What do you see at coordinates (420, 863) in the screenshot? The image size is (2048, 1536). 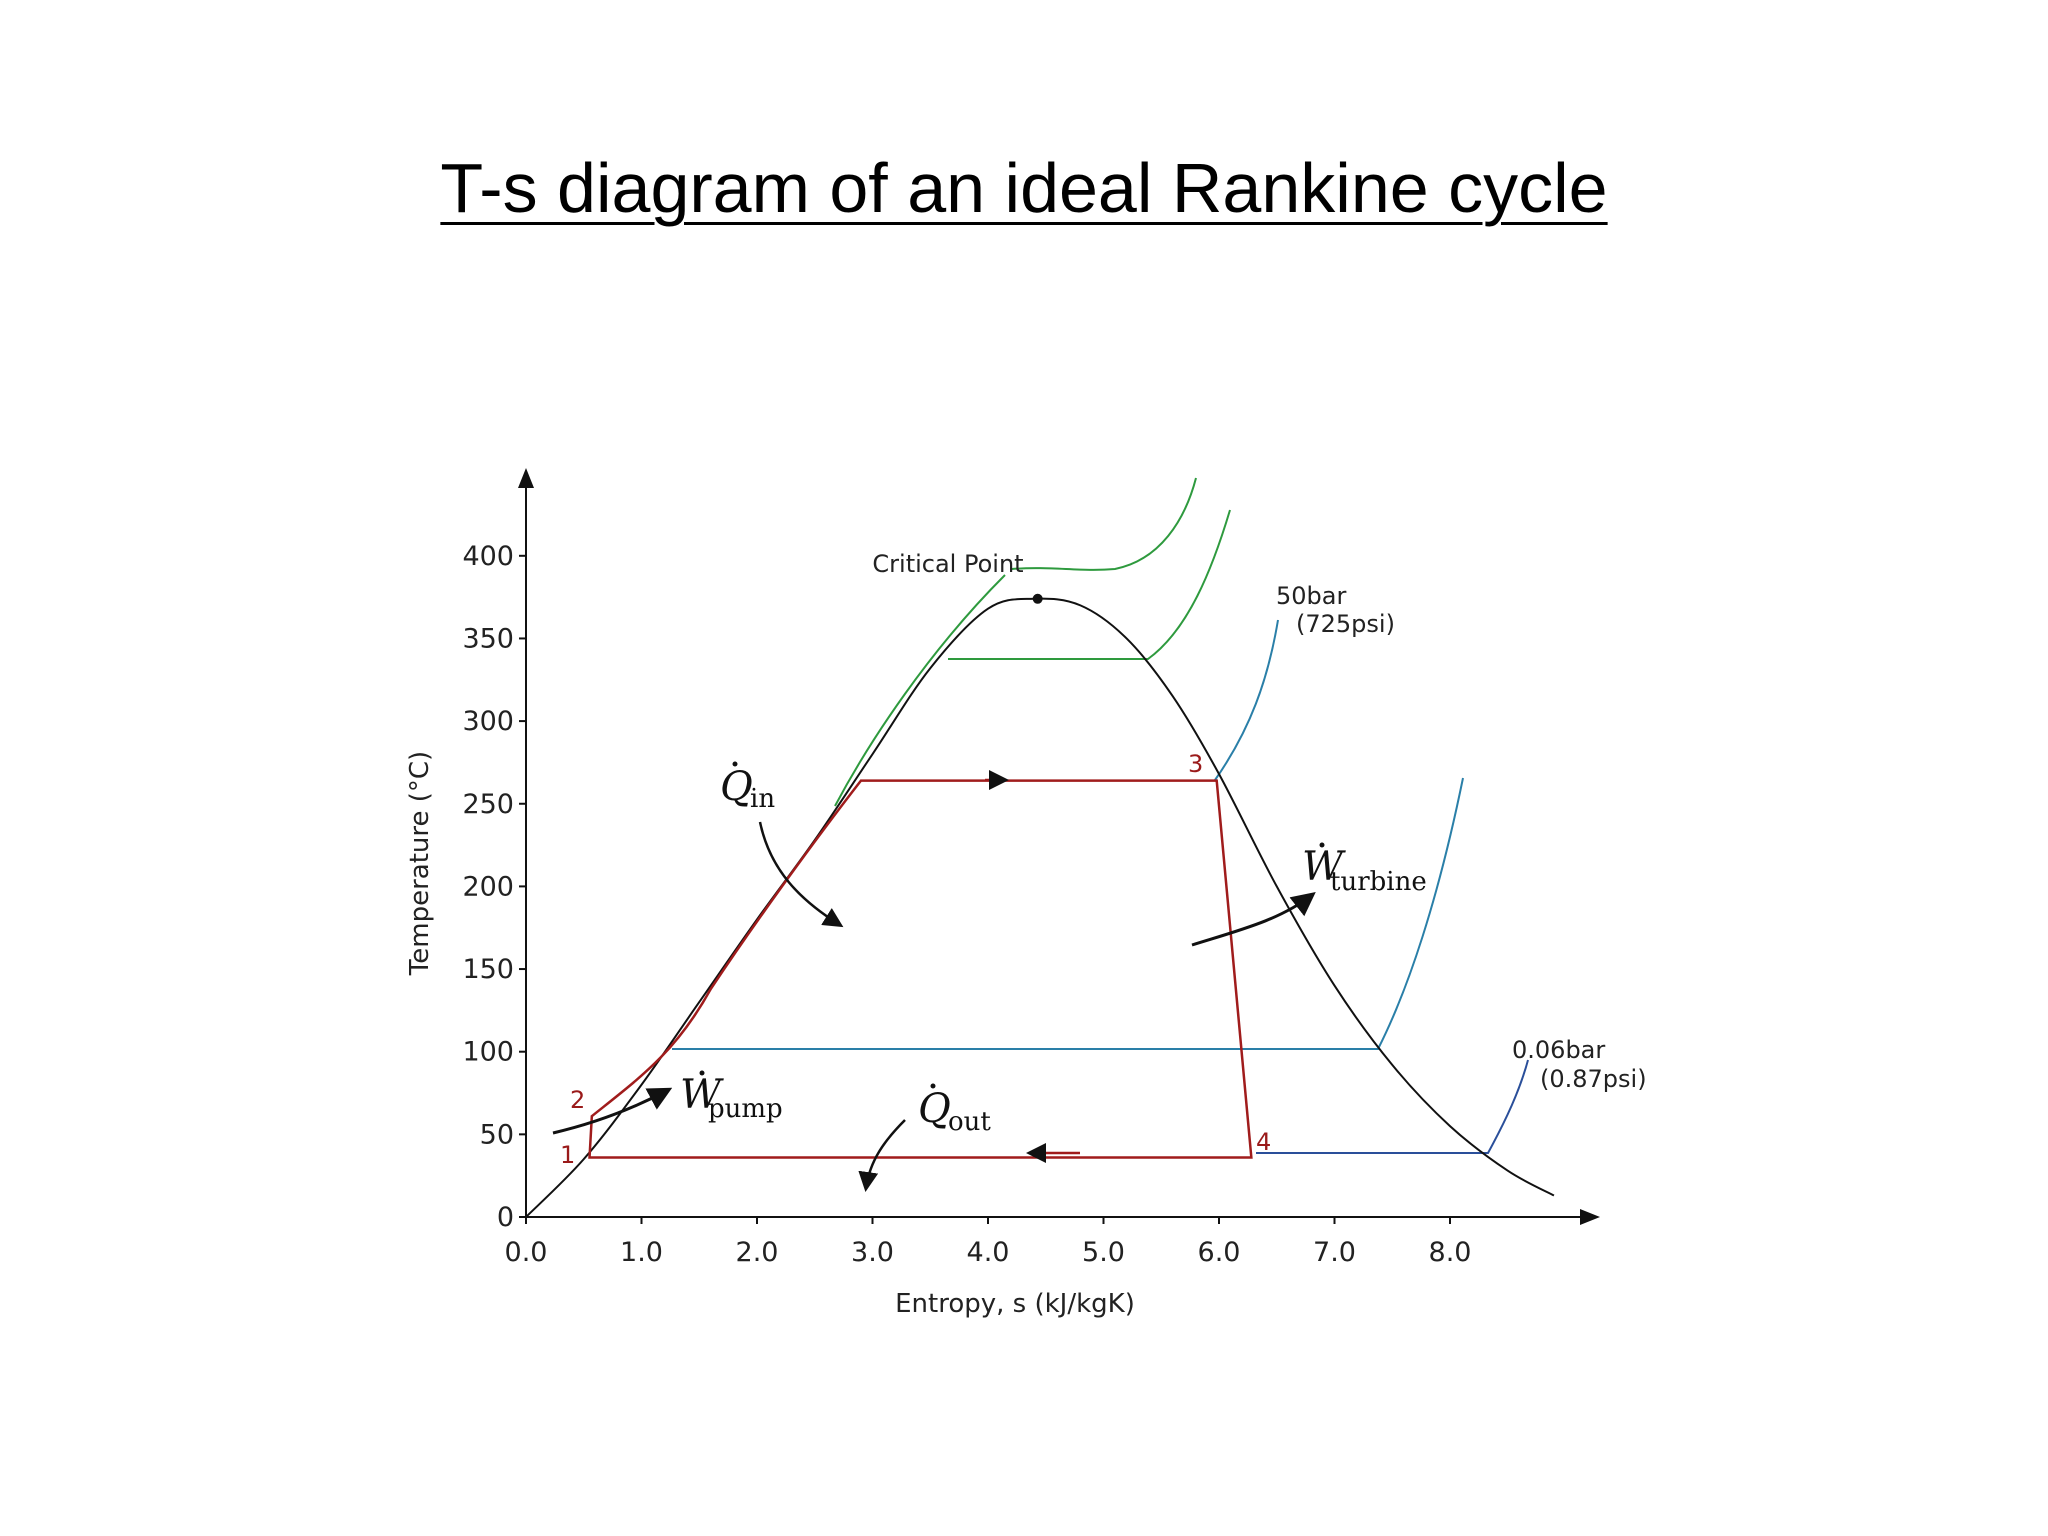 I see `y-axis-title: Temperature (°C)` at bounding box center [420, 863].